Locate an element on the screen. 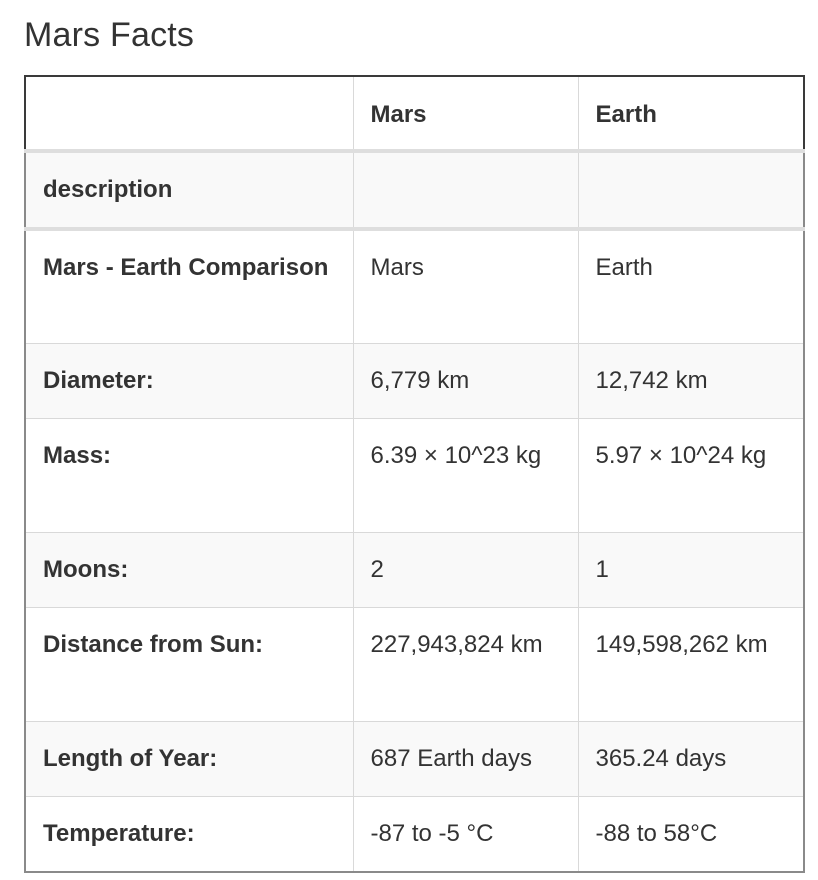 This screenshot has height=880, width=818. mars-value: -87 to -5 °C is located at coordinates (465, 834).